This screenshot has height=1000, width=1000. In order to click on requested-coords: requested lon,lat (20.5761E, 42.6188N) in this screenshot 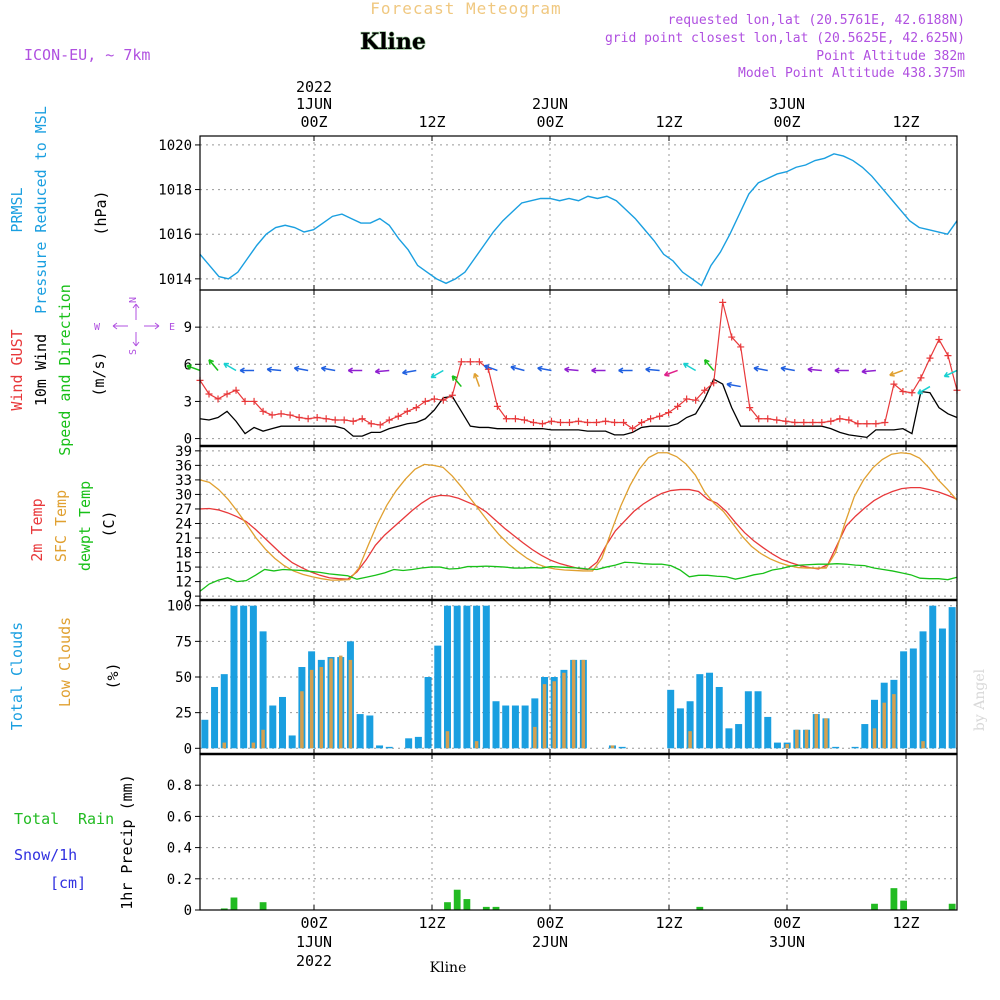, I will do `click(816, 20)`.